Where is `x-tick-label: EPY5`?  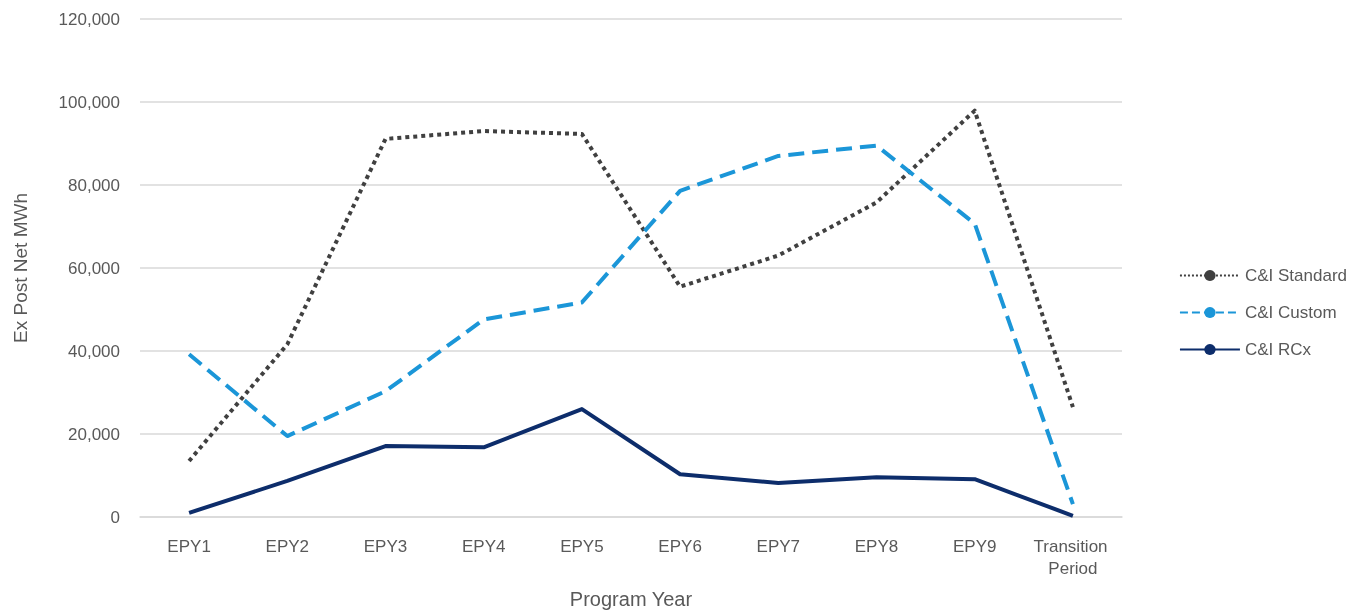 x-tick-label: EPY5 is located at coordinates (582, 546).